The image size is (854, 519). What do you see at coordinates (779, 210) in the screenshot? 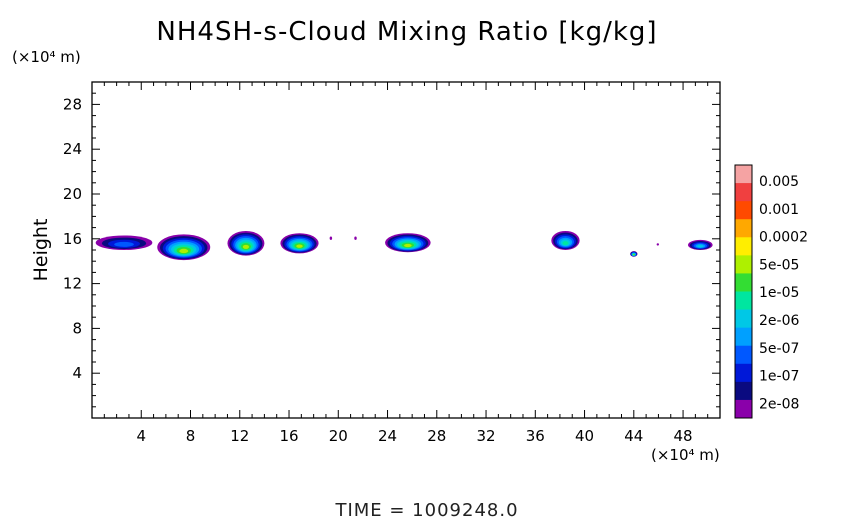
I see `colorbar-label: 0.001` at bounding box center [779, 210].